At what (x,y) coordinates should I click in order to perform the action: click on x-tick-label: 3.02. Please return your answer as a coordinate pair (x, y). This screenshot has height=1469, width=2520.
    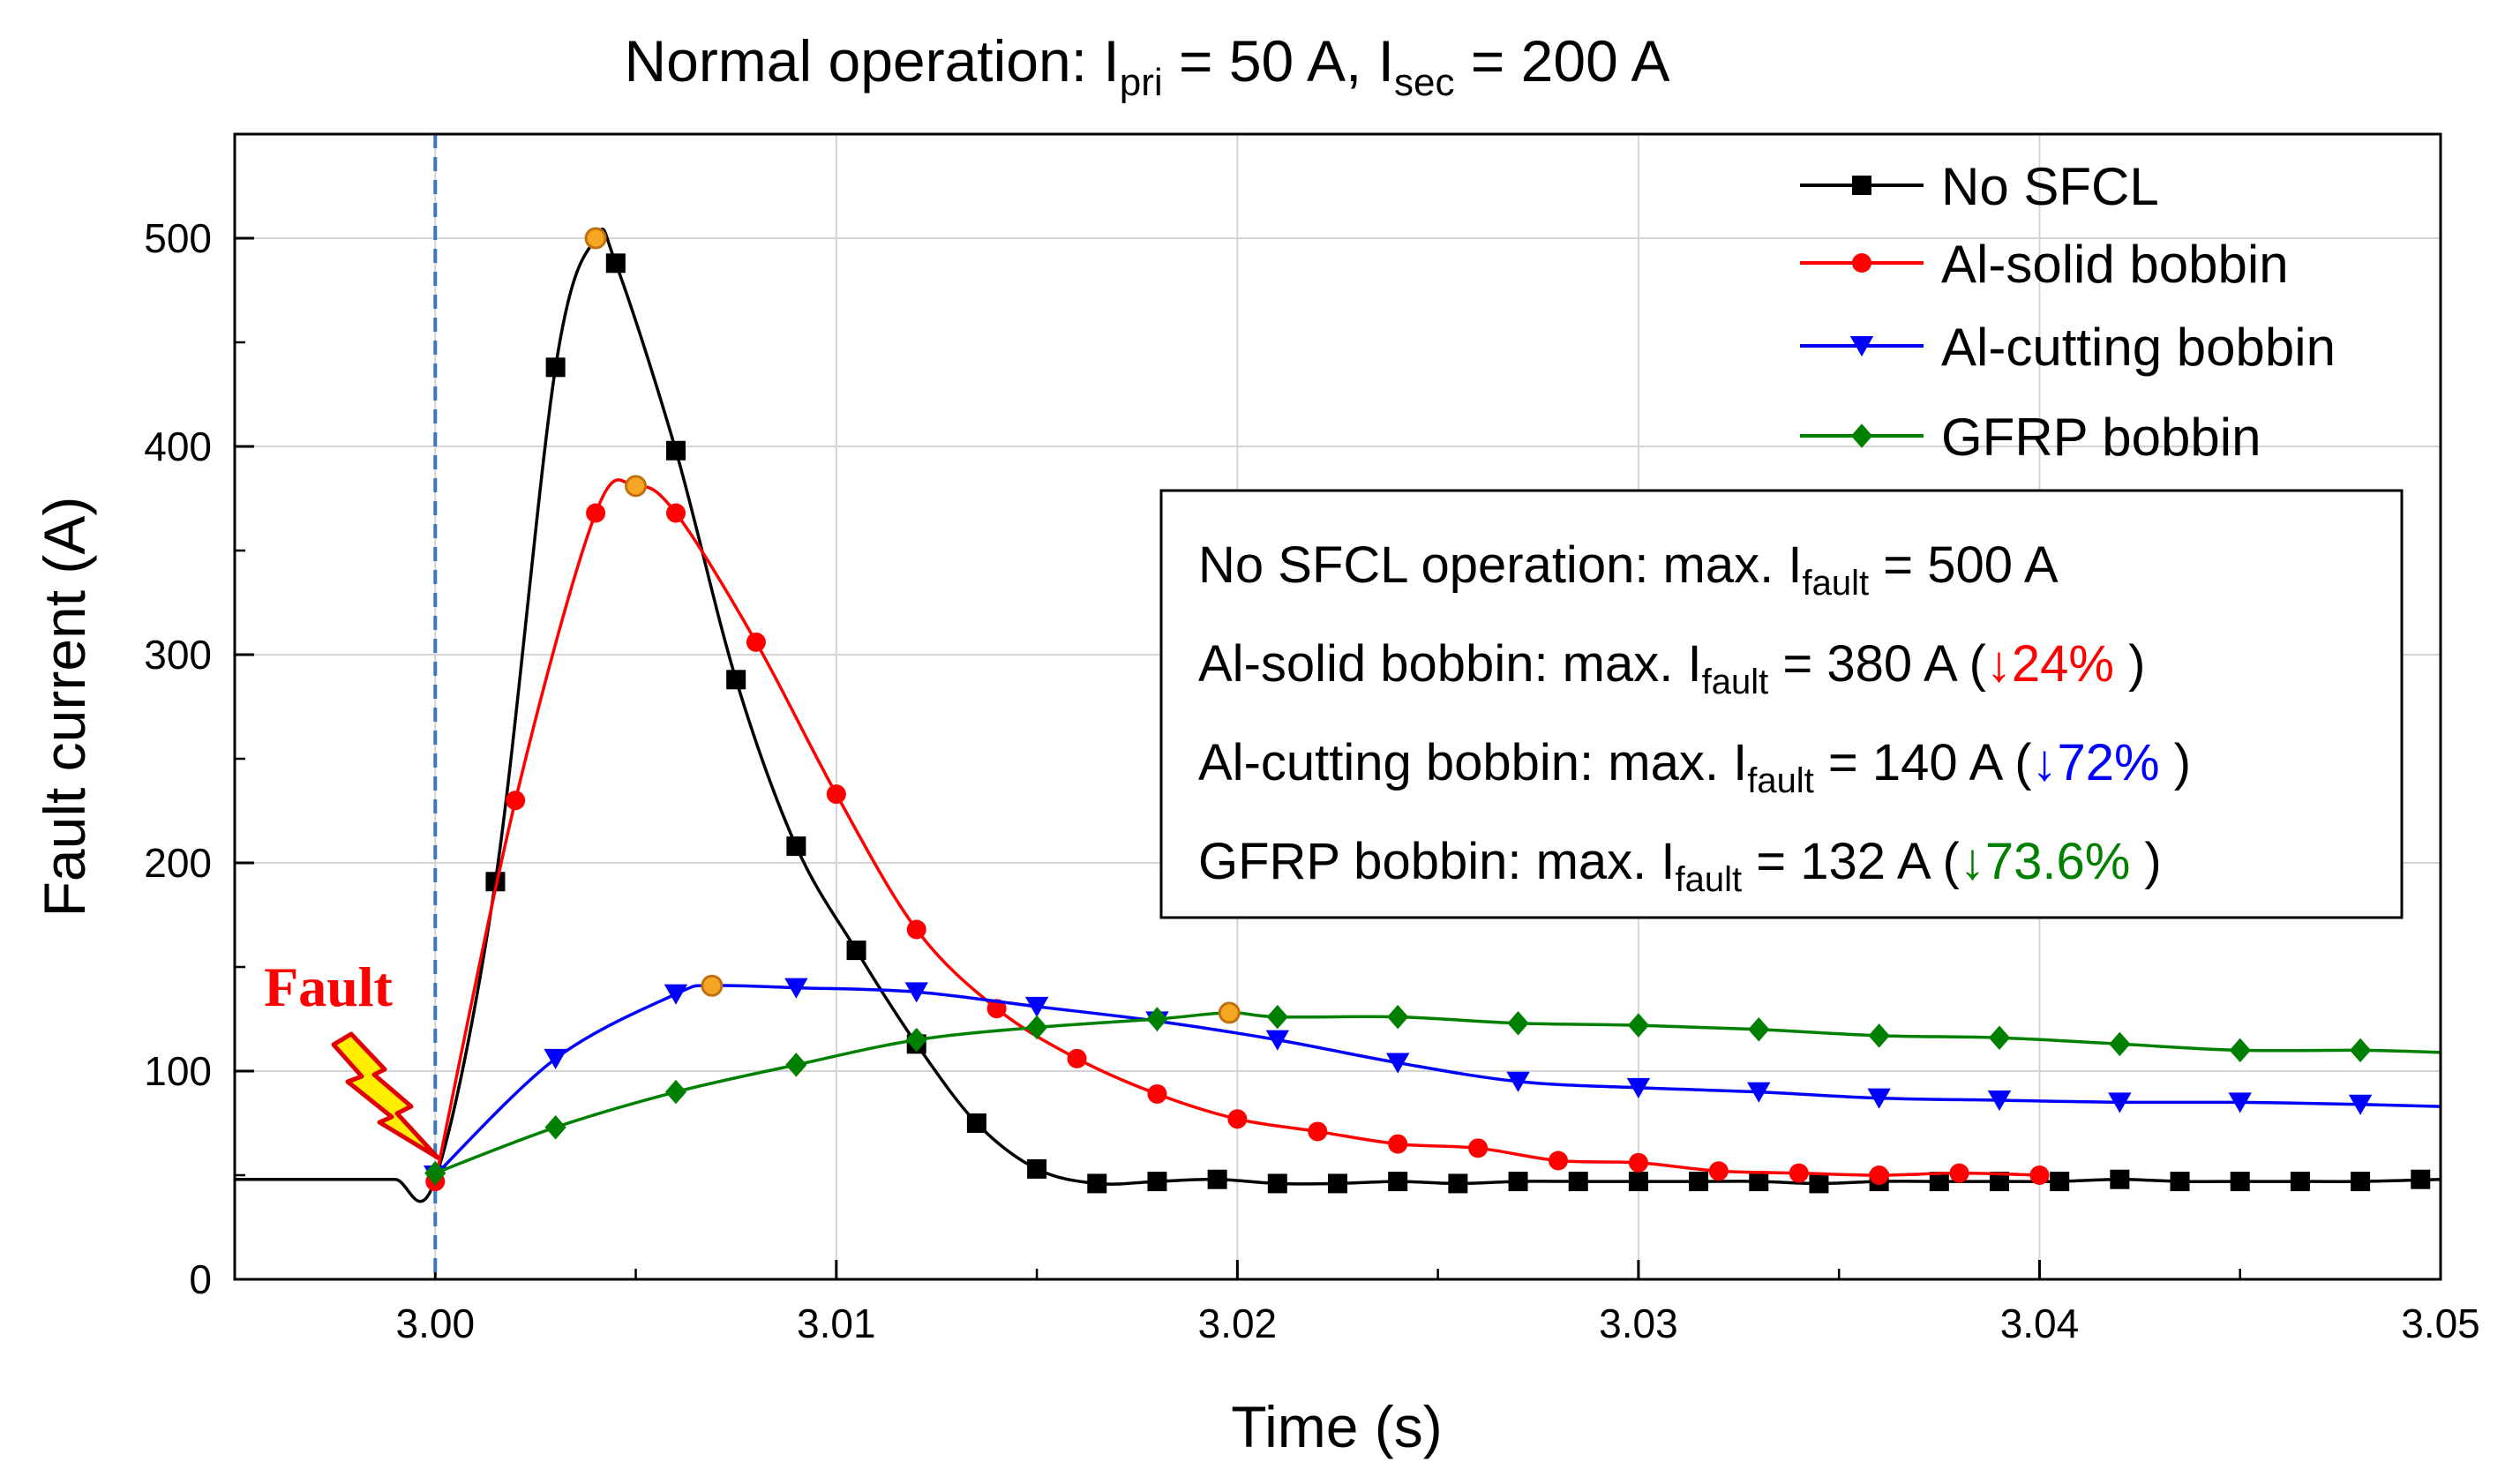
    Looking at the image, I should click on (1238, 1323).